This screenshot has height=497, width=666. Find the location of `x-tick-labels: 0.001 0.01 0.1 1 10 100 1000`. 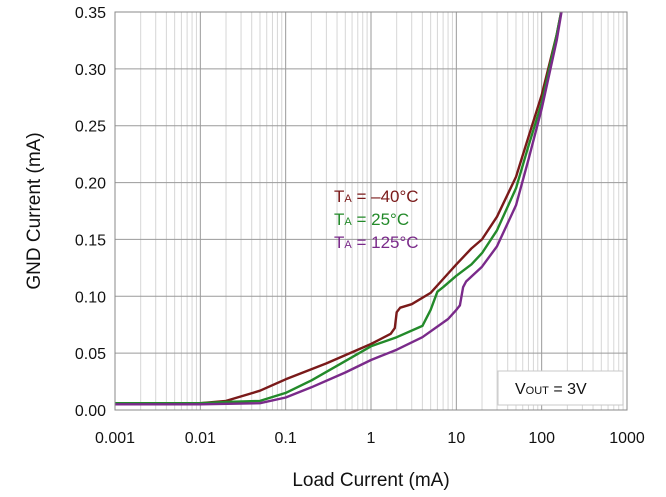

x-tick-labels: 0.001 0.01 0.1 1 10 100 1000 is located at coordinates (370, 438).